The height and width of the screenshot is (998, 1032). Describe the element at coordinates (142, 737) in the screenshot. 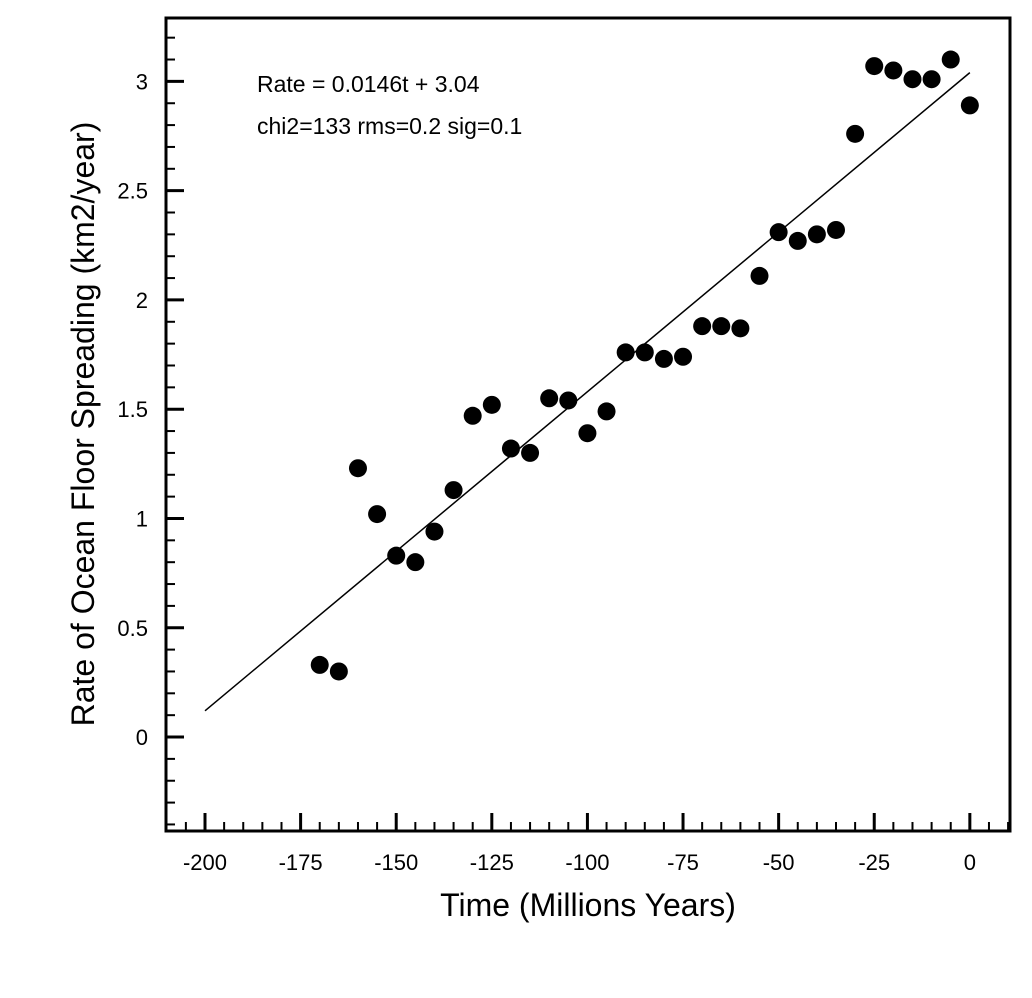

I see `y-tick-label: 0` at that location.